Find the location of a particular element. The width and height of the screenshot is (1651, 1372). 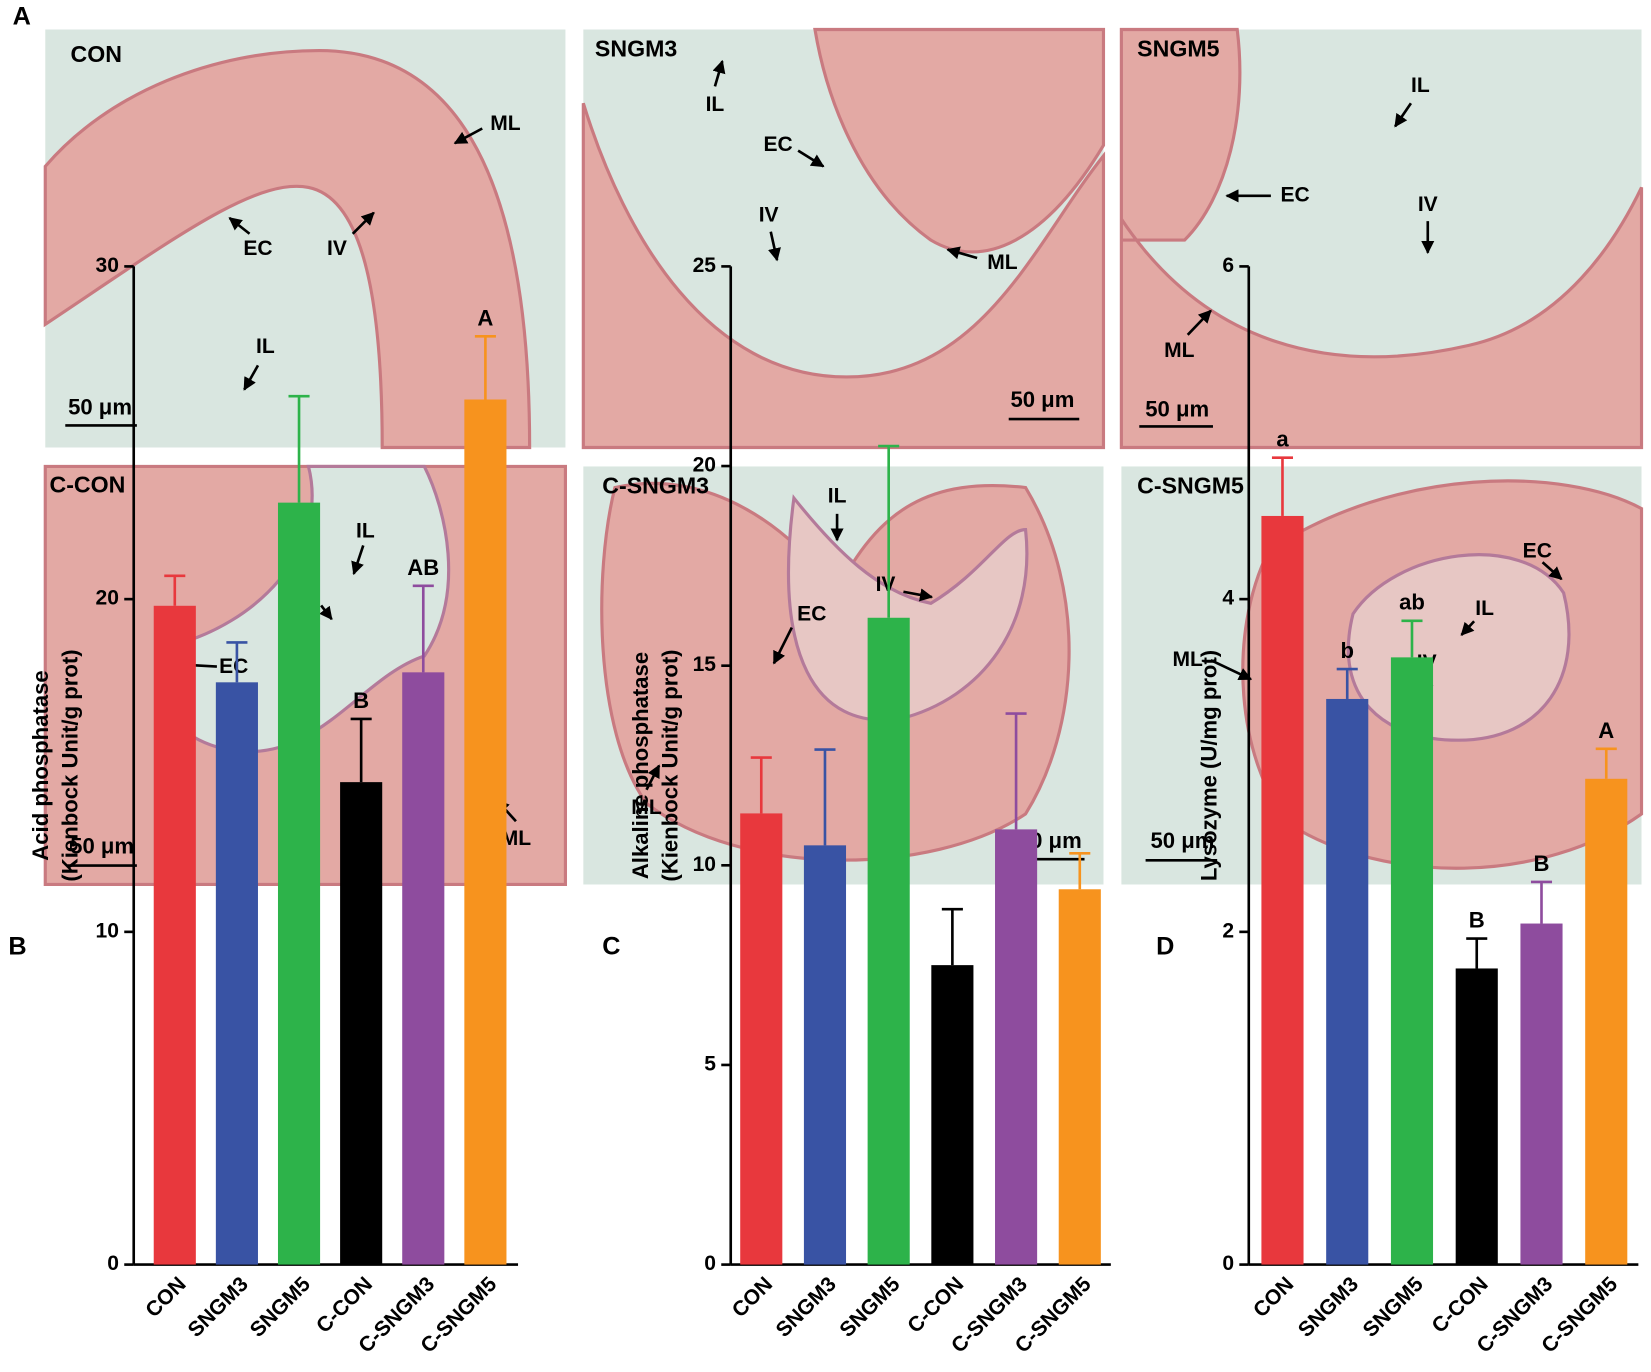

panel-label: D is located at coordinates (1165, 946).